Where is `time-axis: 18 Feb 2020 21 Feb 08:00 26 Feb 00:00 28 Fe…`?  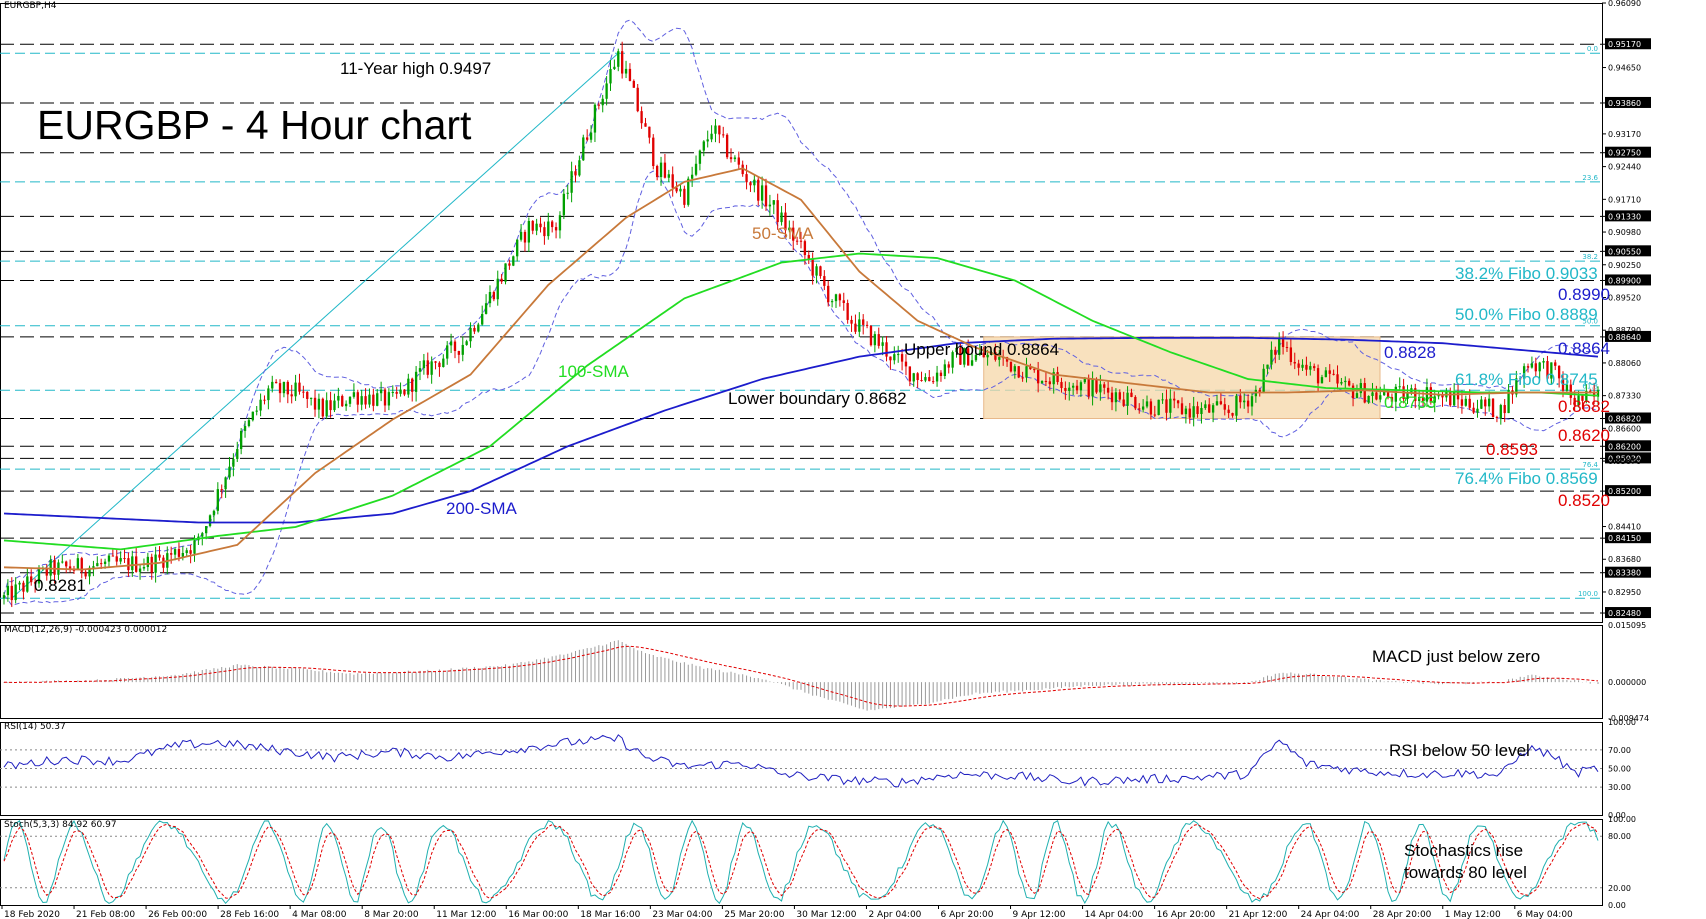 time-axis: 18 Feb 2020 21 Feb 08:00 26 Feb 00:00 28 Fe… is located at coordinates (787, 912).